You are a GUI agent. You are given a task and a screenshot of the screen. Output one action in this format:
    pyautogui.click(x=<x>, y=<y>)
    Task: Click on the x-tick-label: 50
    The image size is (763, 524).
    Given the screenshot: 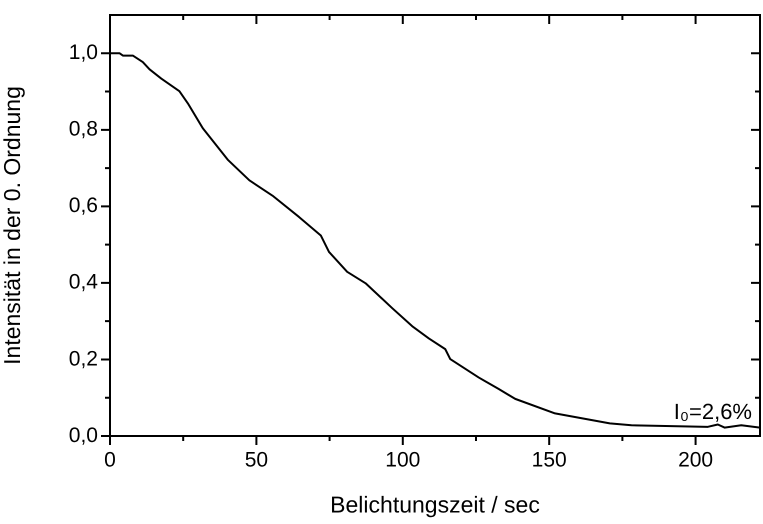 What is the action you would take?
    pyautogui.click(x=256, y=460)
    